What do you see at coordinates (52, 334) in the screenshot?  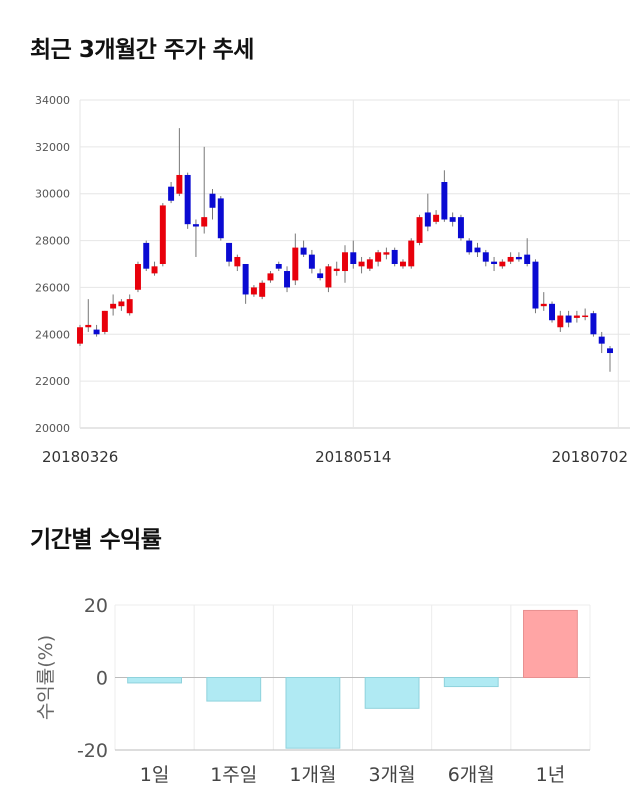 I see `y-tick-label: 24000` at bounding box center [52, 334].